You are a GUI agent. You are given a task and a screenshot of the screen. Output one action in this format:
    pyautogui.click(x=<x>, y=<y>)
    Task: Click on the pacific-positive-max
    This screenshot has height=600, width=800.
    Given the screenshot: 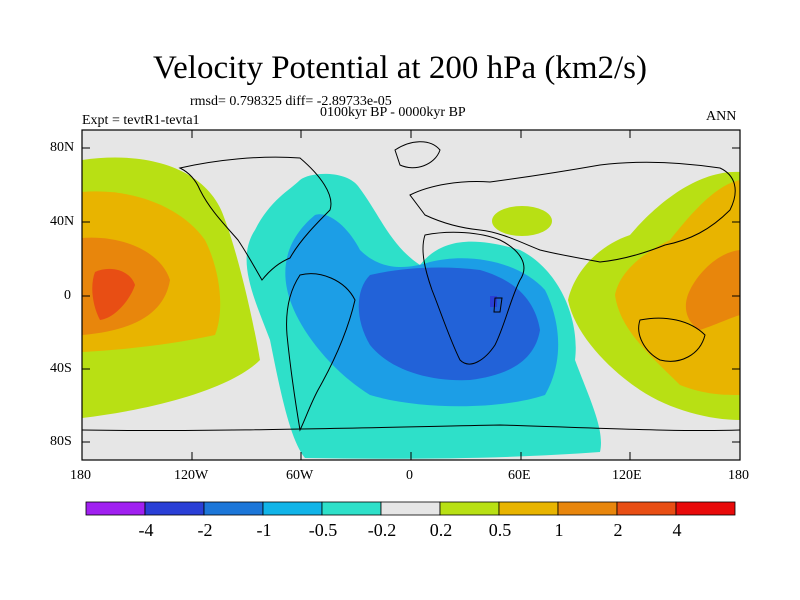 What is the action you would take?
    pyautogui.click(x=113, y=294)
    